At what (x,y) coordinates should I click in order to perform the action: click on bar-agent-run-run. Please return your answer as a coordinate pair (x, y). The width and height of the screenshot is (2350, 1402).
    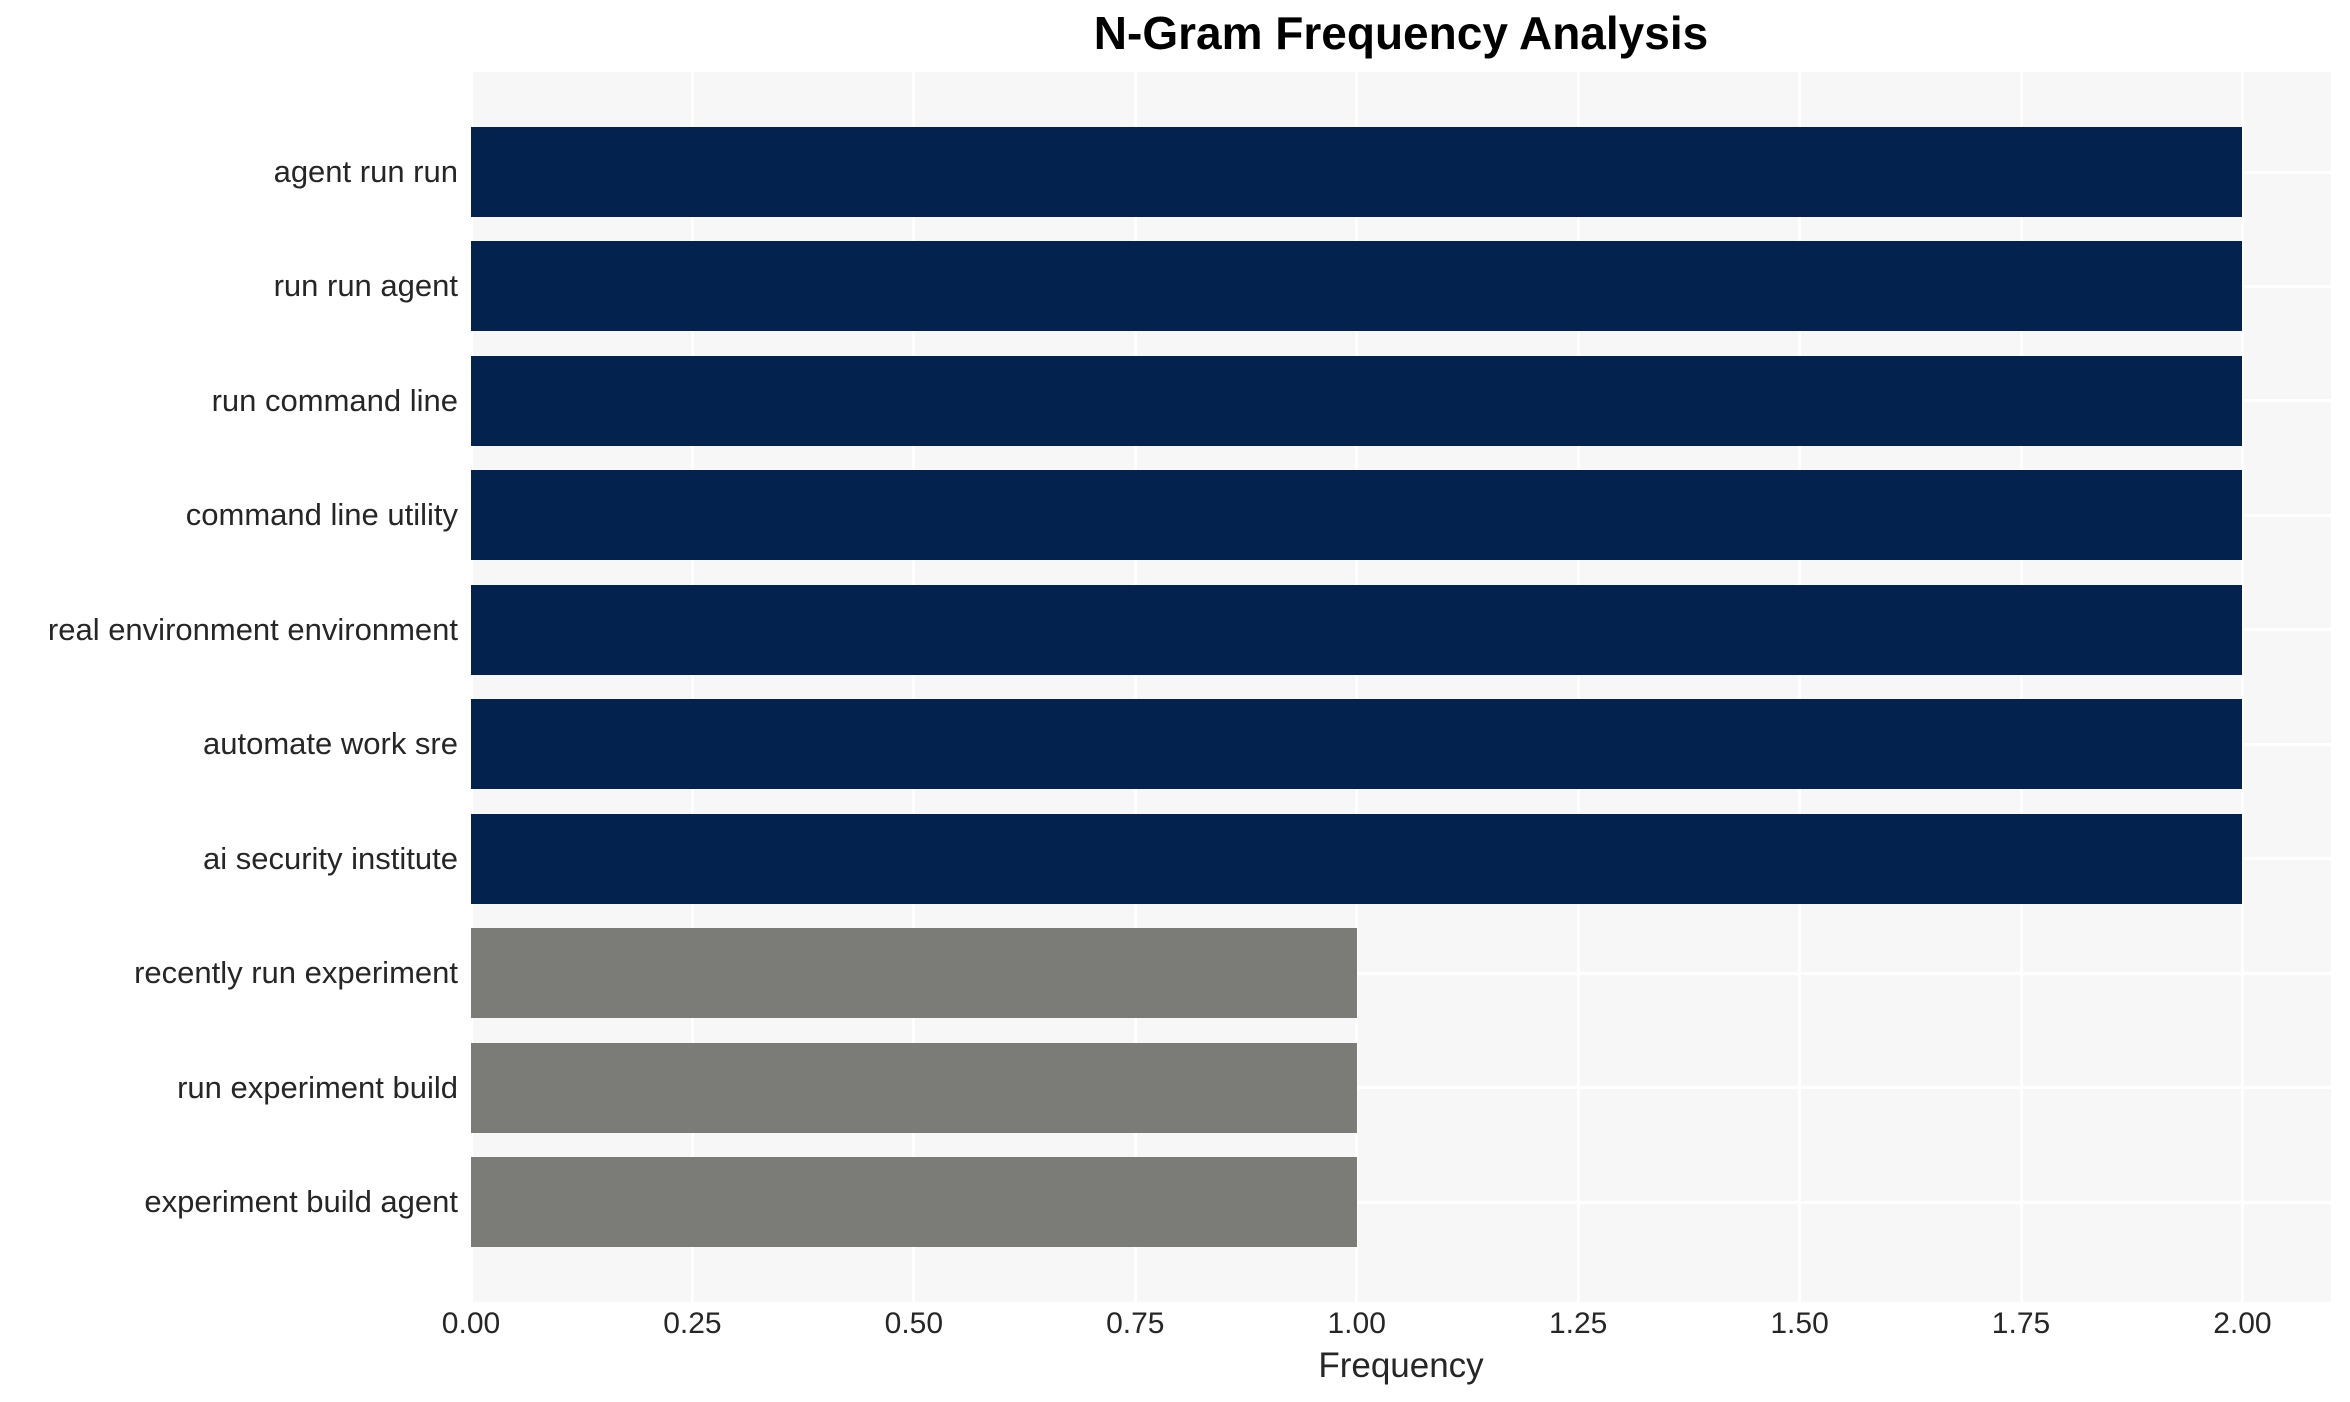
    Looking at the image, I should click on (1357, 172).